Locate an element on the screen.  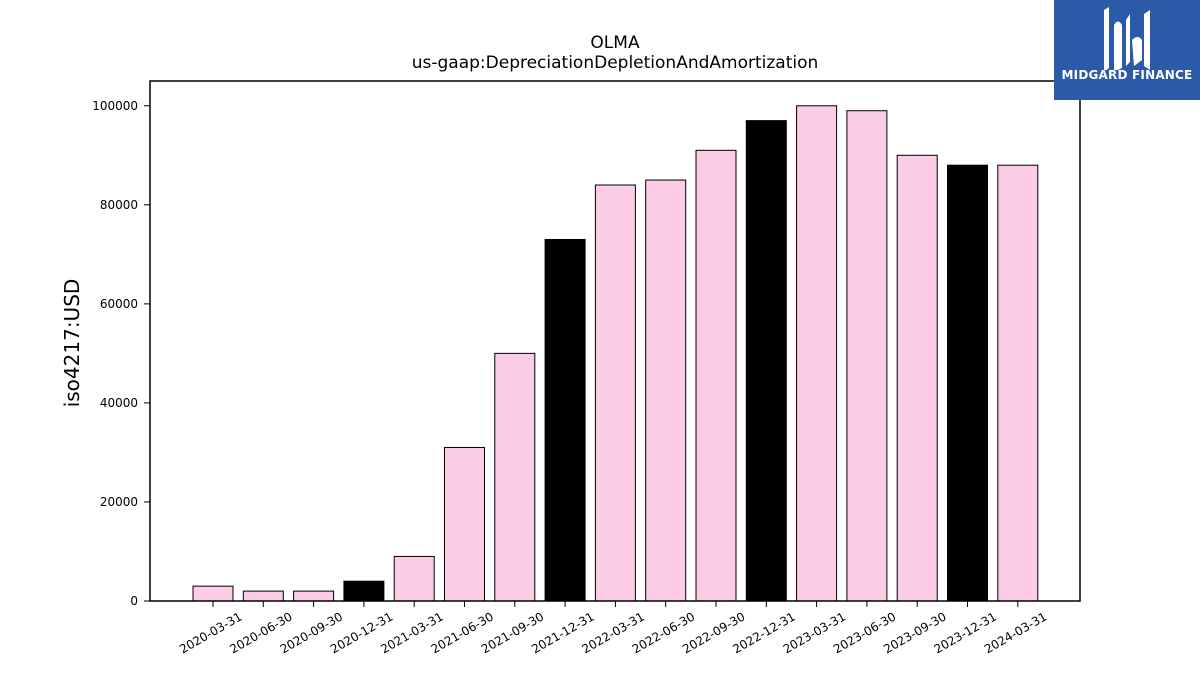
y-axis-label: iso4217:USD is located at coordinates (72, 343).